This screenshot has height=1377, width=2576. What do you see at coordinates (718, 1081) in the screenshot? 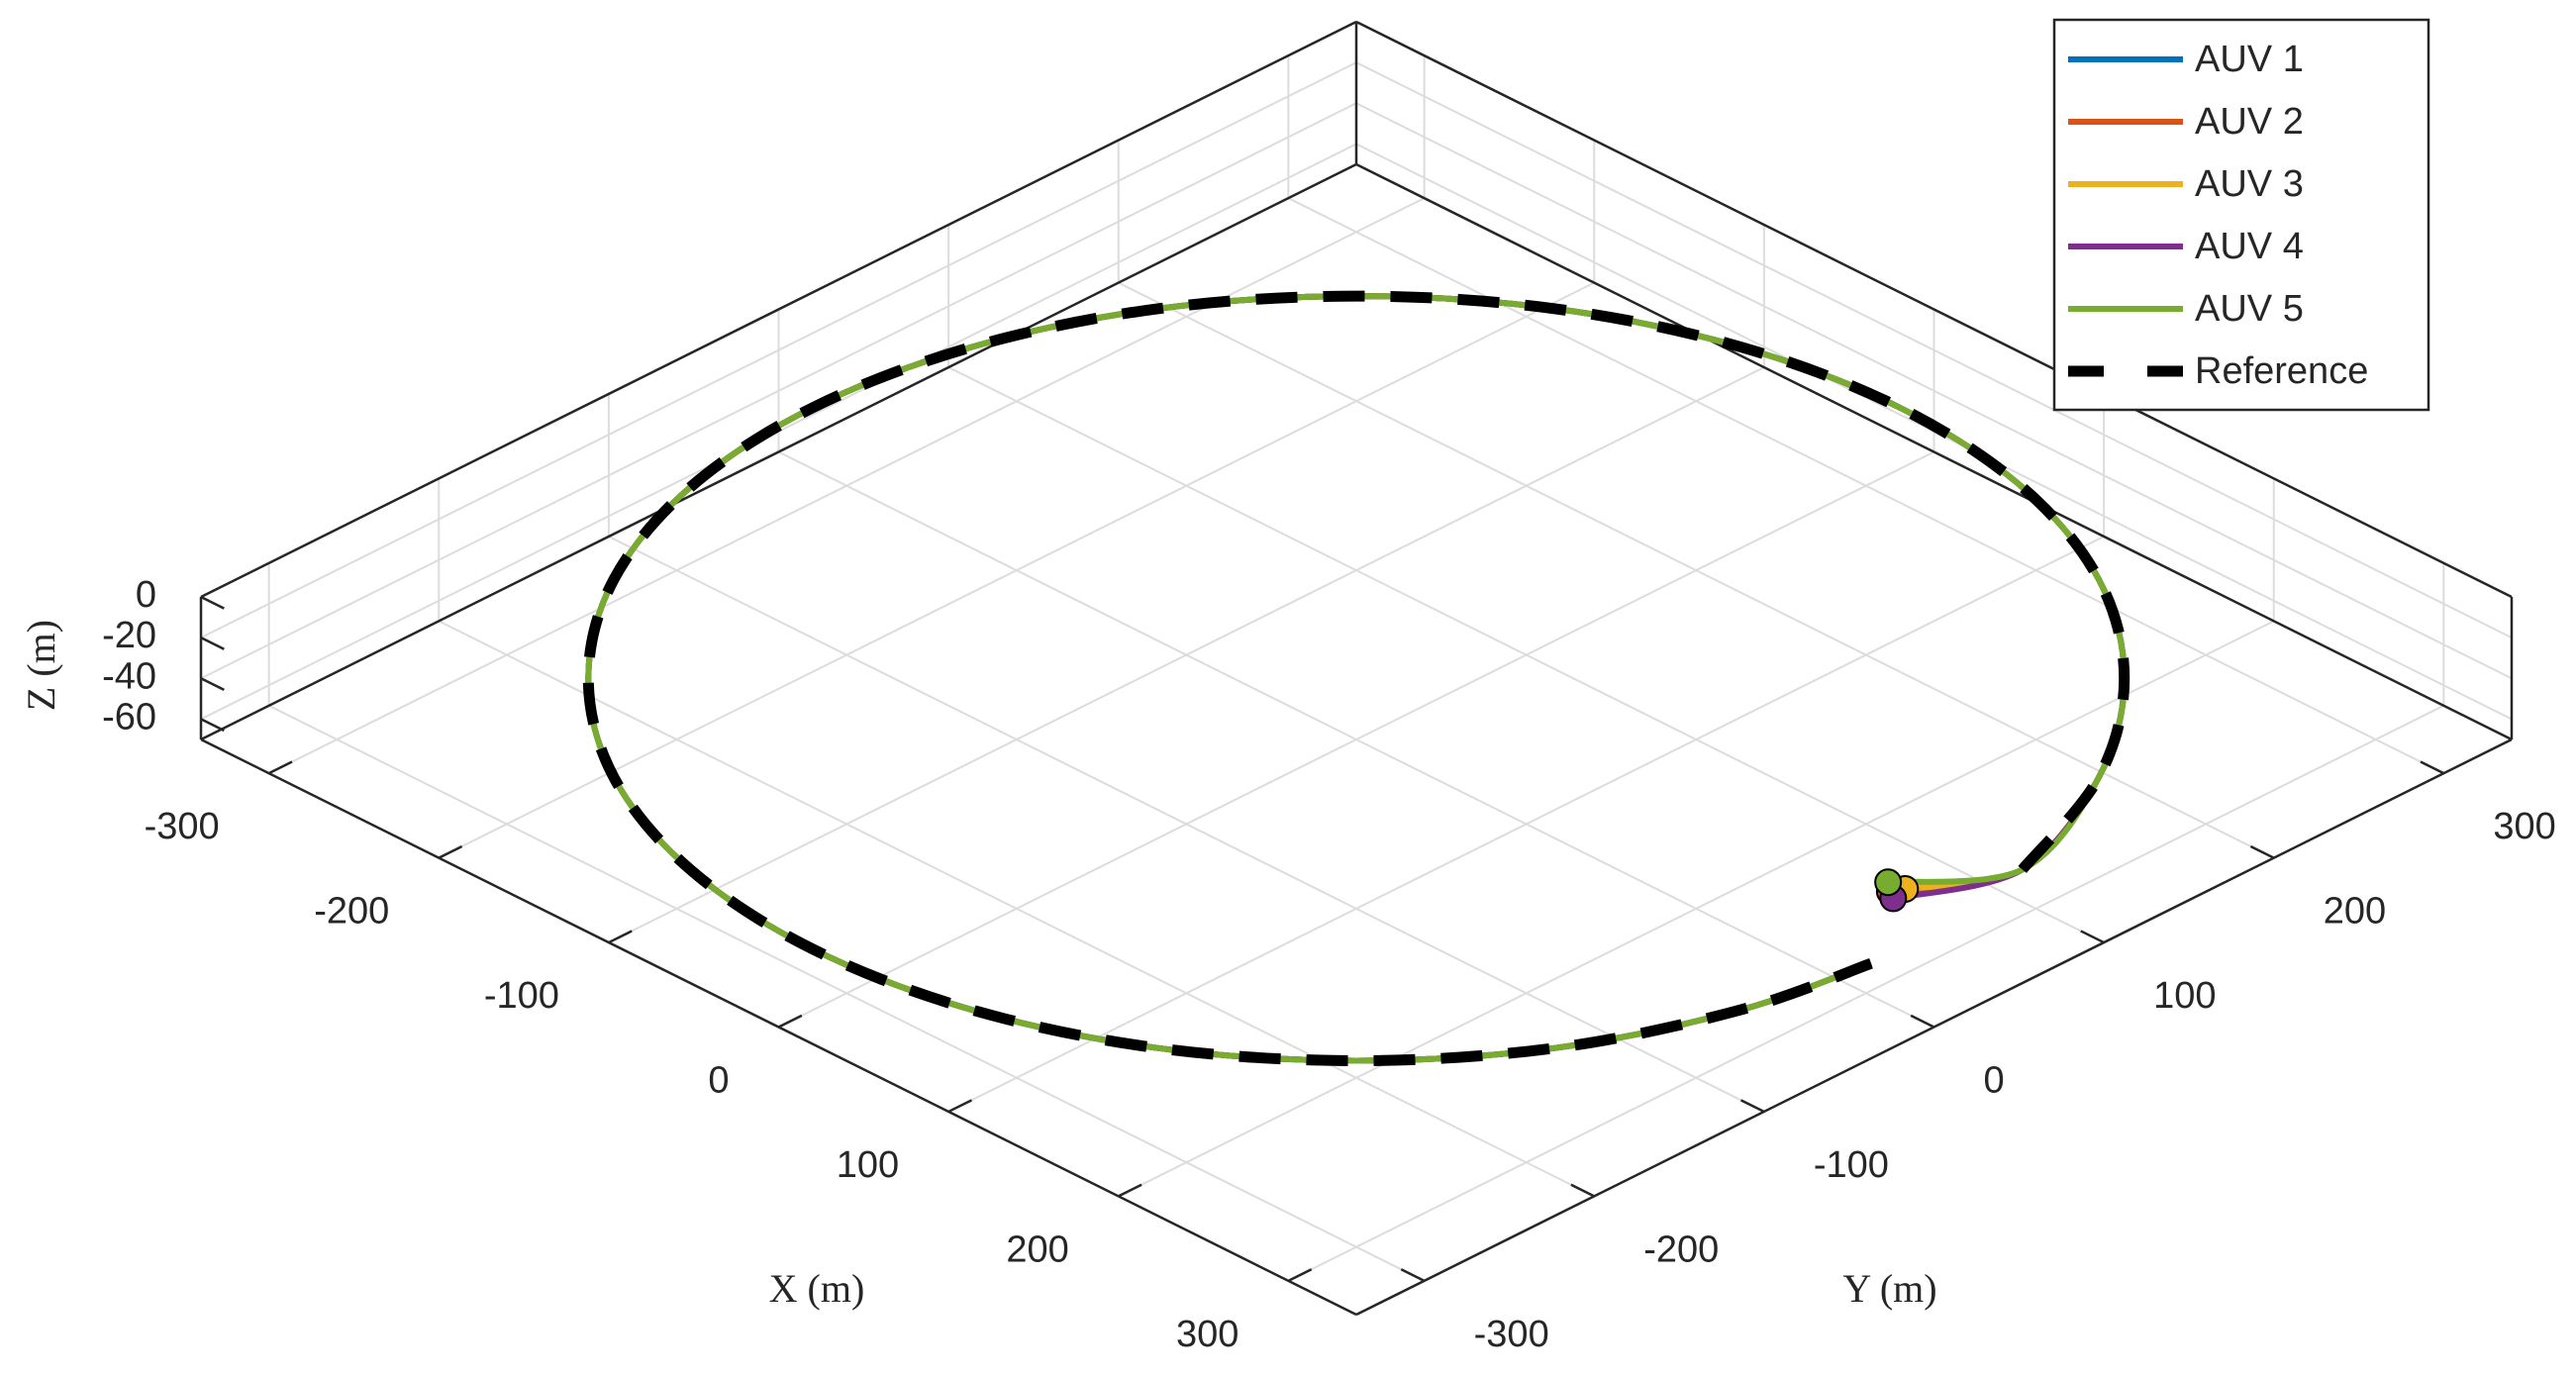
I see `x-tick-label: 0` at bounding box center [718, 1081].